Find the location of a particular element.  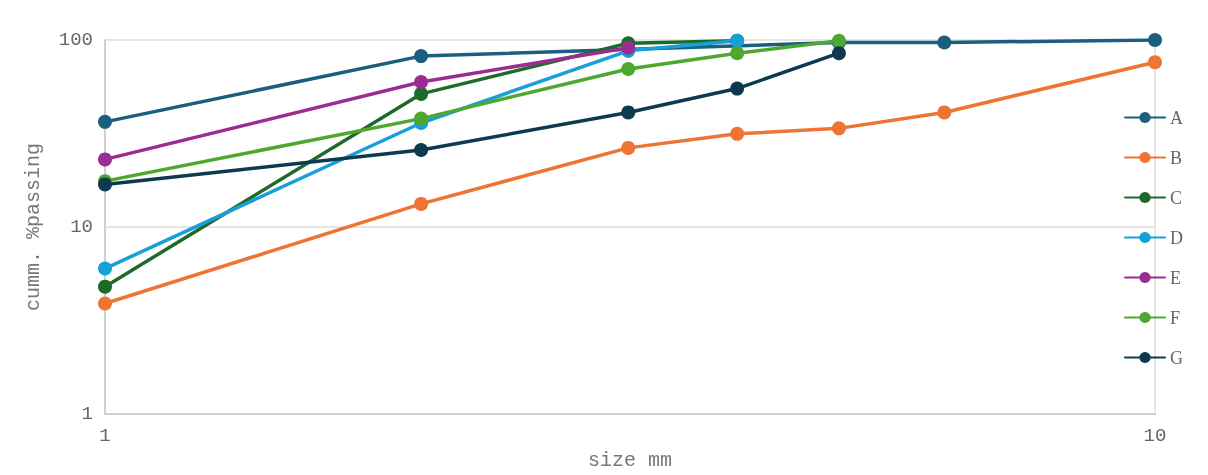

y-axis-title: cumm. %passing is located at coordinates (33, 227).